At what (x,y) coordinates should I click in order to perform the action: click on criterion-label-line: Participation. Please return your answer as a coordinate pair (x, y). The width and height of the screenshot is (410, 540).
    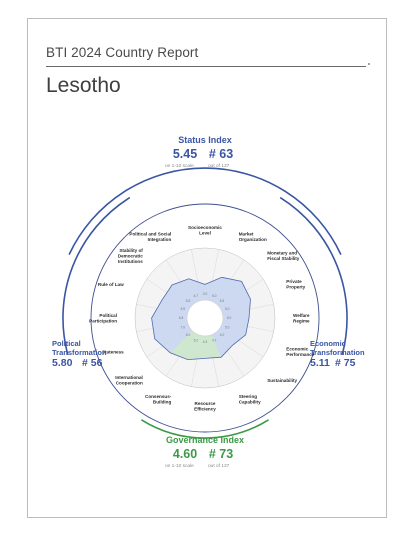
    Looking at the image, I should click on (103, 320).